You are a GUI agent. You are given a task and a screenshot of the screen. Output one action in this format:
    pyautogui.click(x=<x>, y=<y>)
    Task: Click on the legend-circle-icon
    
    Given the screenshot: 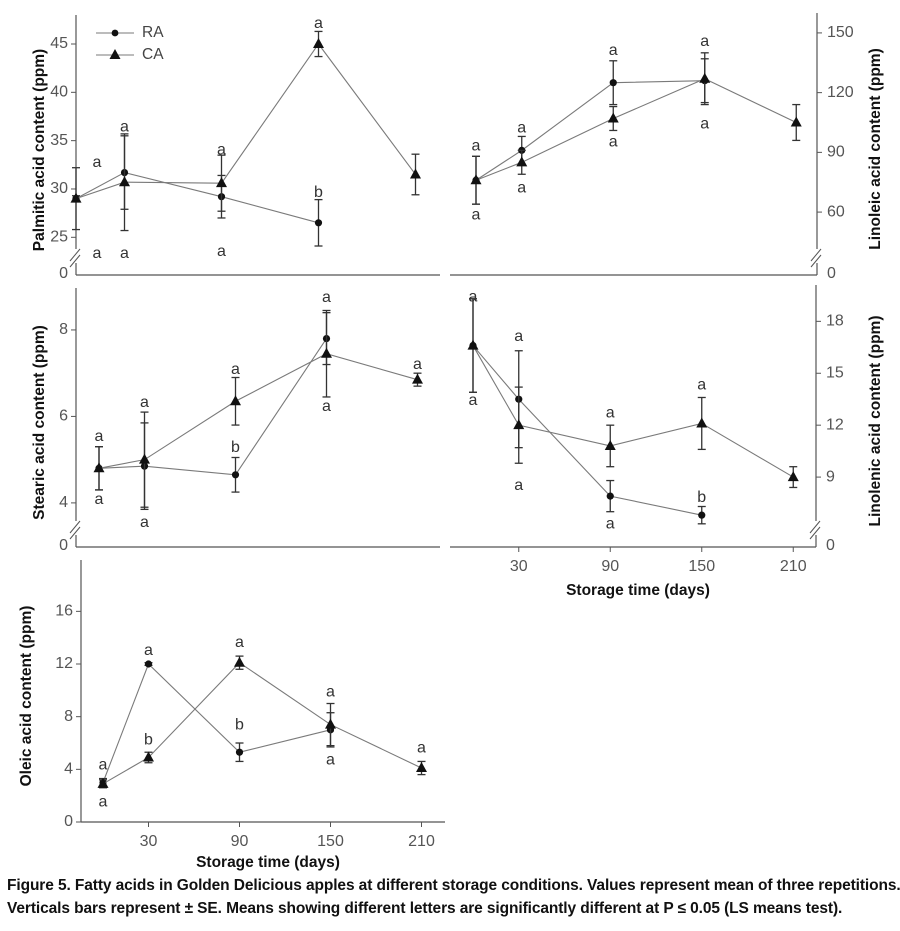 What is the action you would take?
    pyautogui.click(x=115, y=33)
    